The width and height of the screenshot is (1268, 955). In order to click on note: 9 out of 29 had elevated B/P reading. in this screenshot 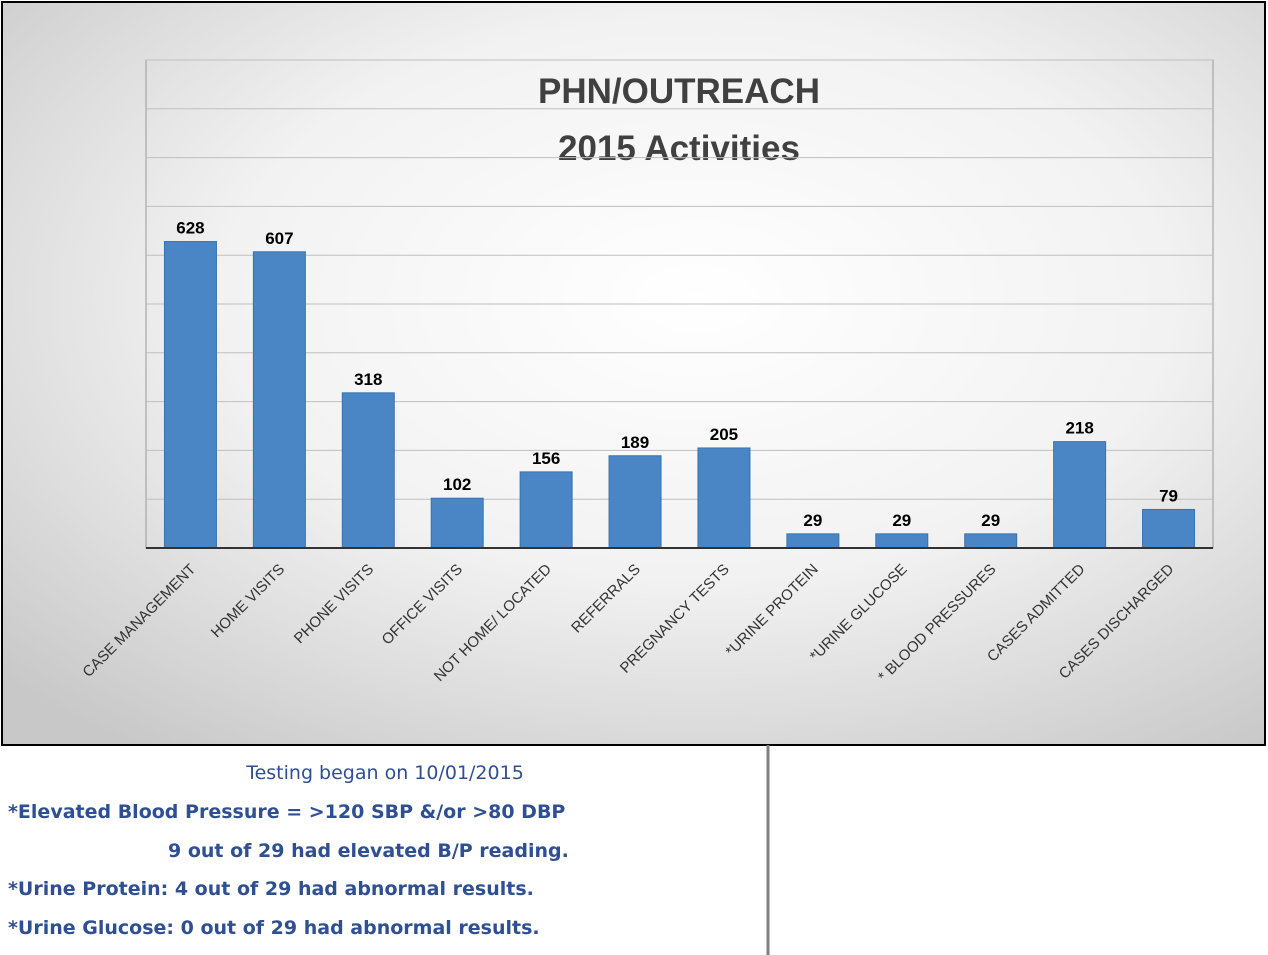, I will do `click(368, 851)`.